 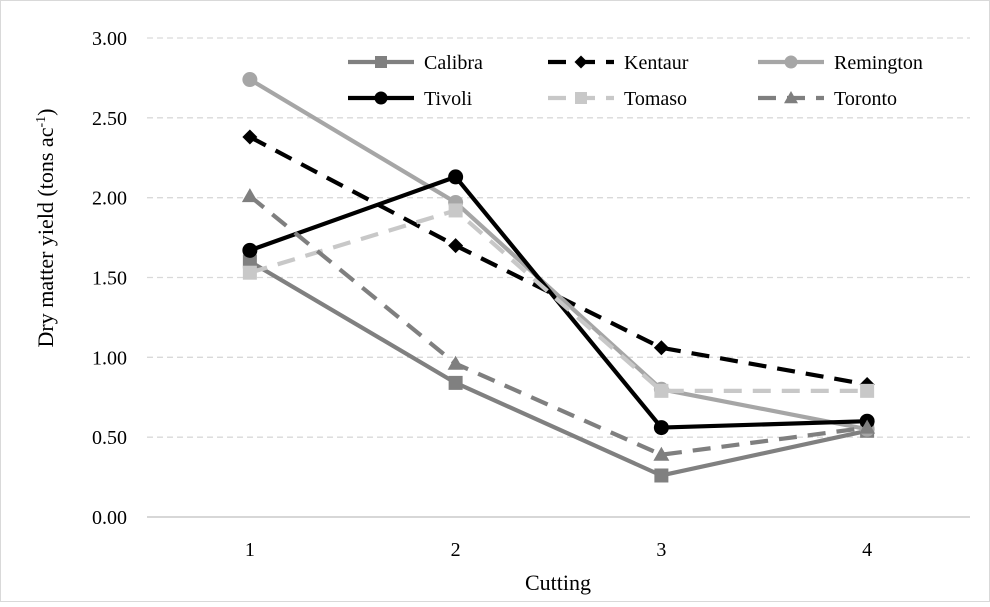 I want to click on y-tick-label: 0.00, so click(x=109, y=518).